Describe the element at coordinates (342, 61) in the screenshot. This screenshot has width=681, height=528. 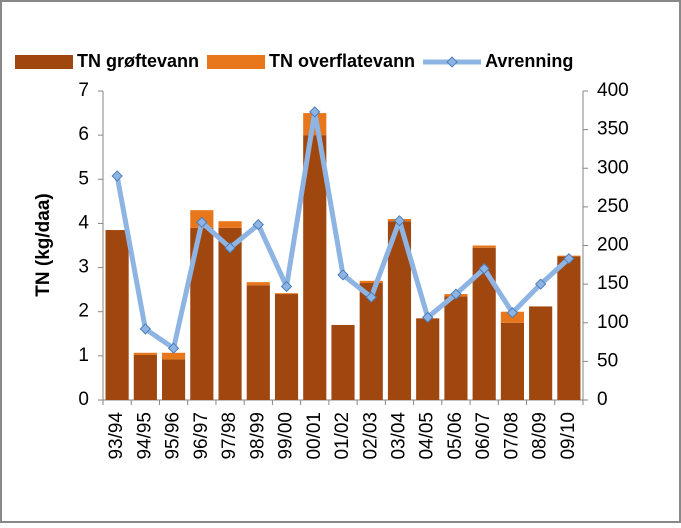
I see `legend-label: TN overflatevann` at that location.